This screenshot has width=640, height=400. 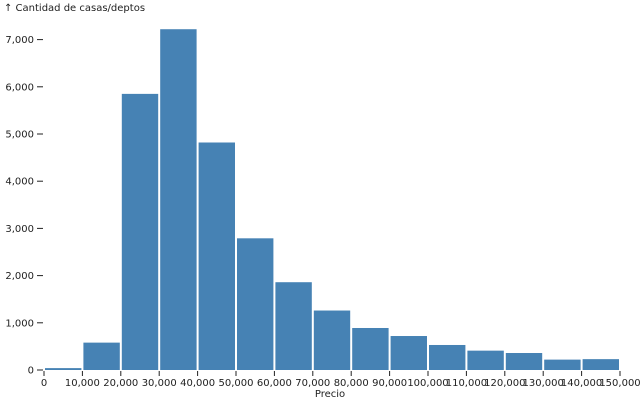 I want to click on y-tick-label: 6,000, so click(x=19, y=87).